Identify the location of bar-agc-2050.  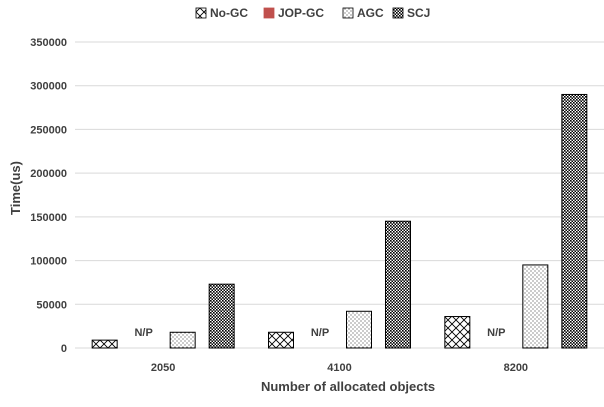
(182, 340).